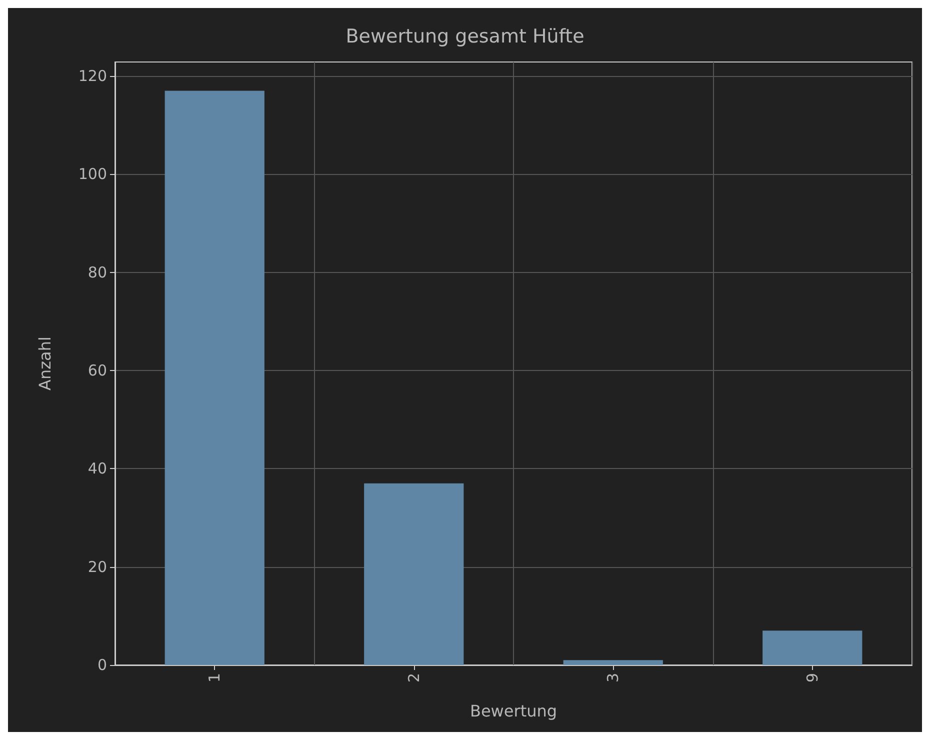 Image resolution: width=930 pixels, height=738 pixels. I want to click on y-tick-label: 40, so click(97, 469).